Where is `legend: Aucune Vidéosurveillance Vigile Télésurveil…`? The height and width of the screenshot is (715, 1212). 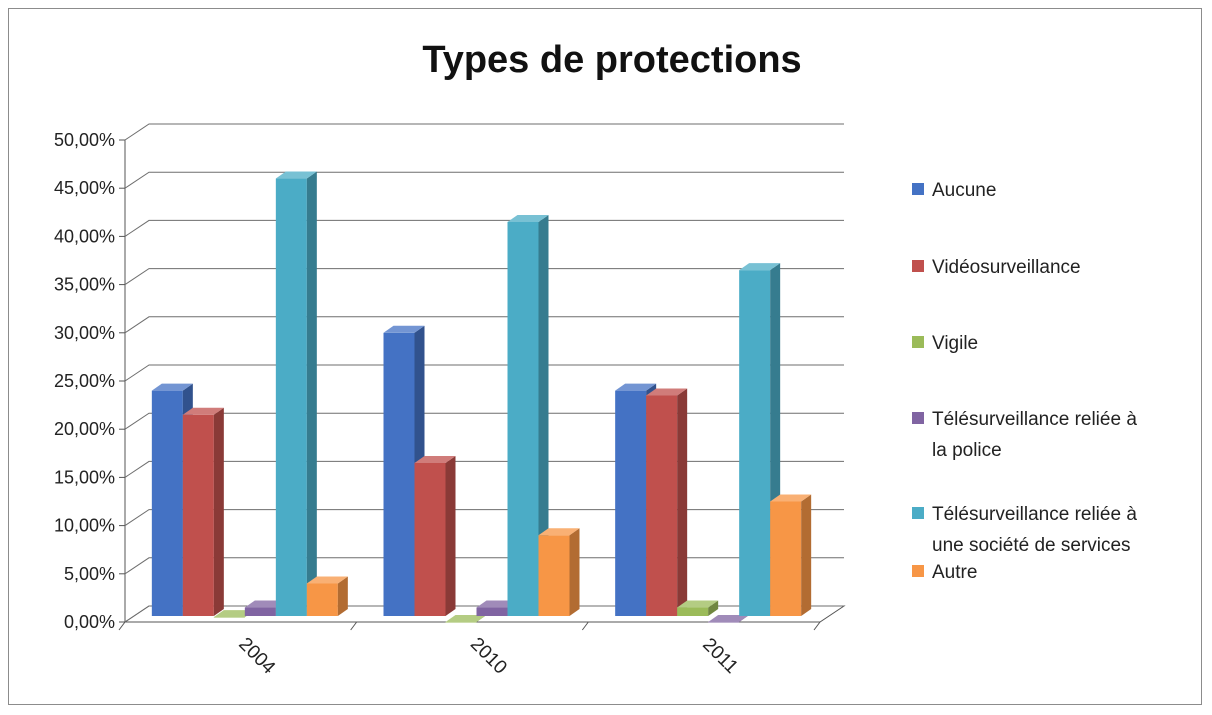
legend: Aucune Vidéosurveillance Vigile Télésurveil… is located at coordinates (1024, 381).